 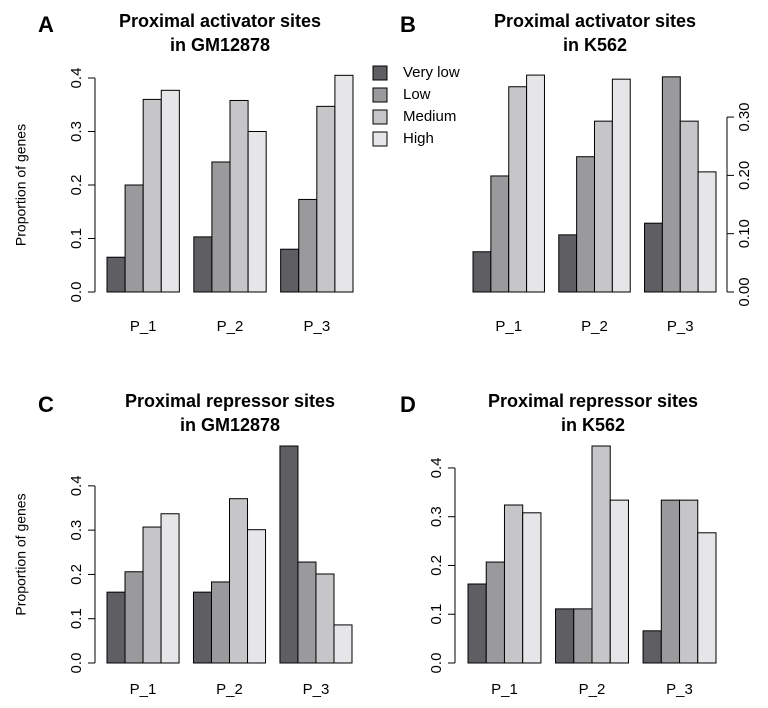 I want to click on y-tick-label: 0.20, so click(x=744, y=175).